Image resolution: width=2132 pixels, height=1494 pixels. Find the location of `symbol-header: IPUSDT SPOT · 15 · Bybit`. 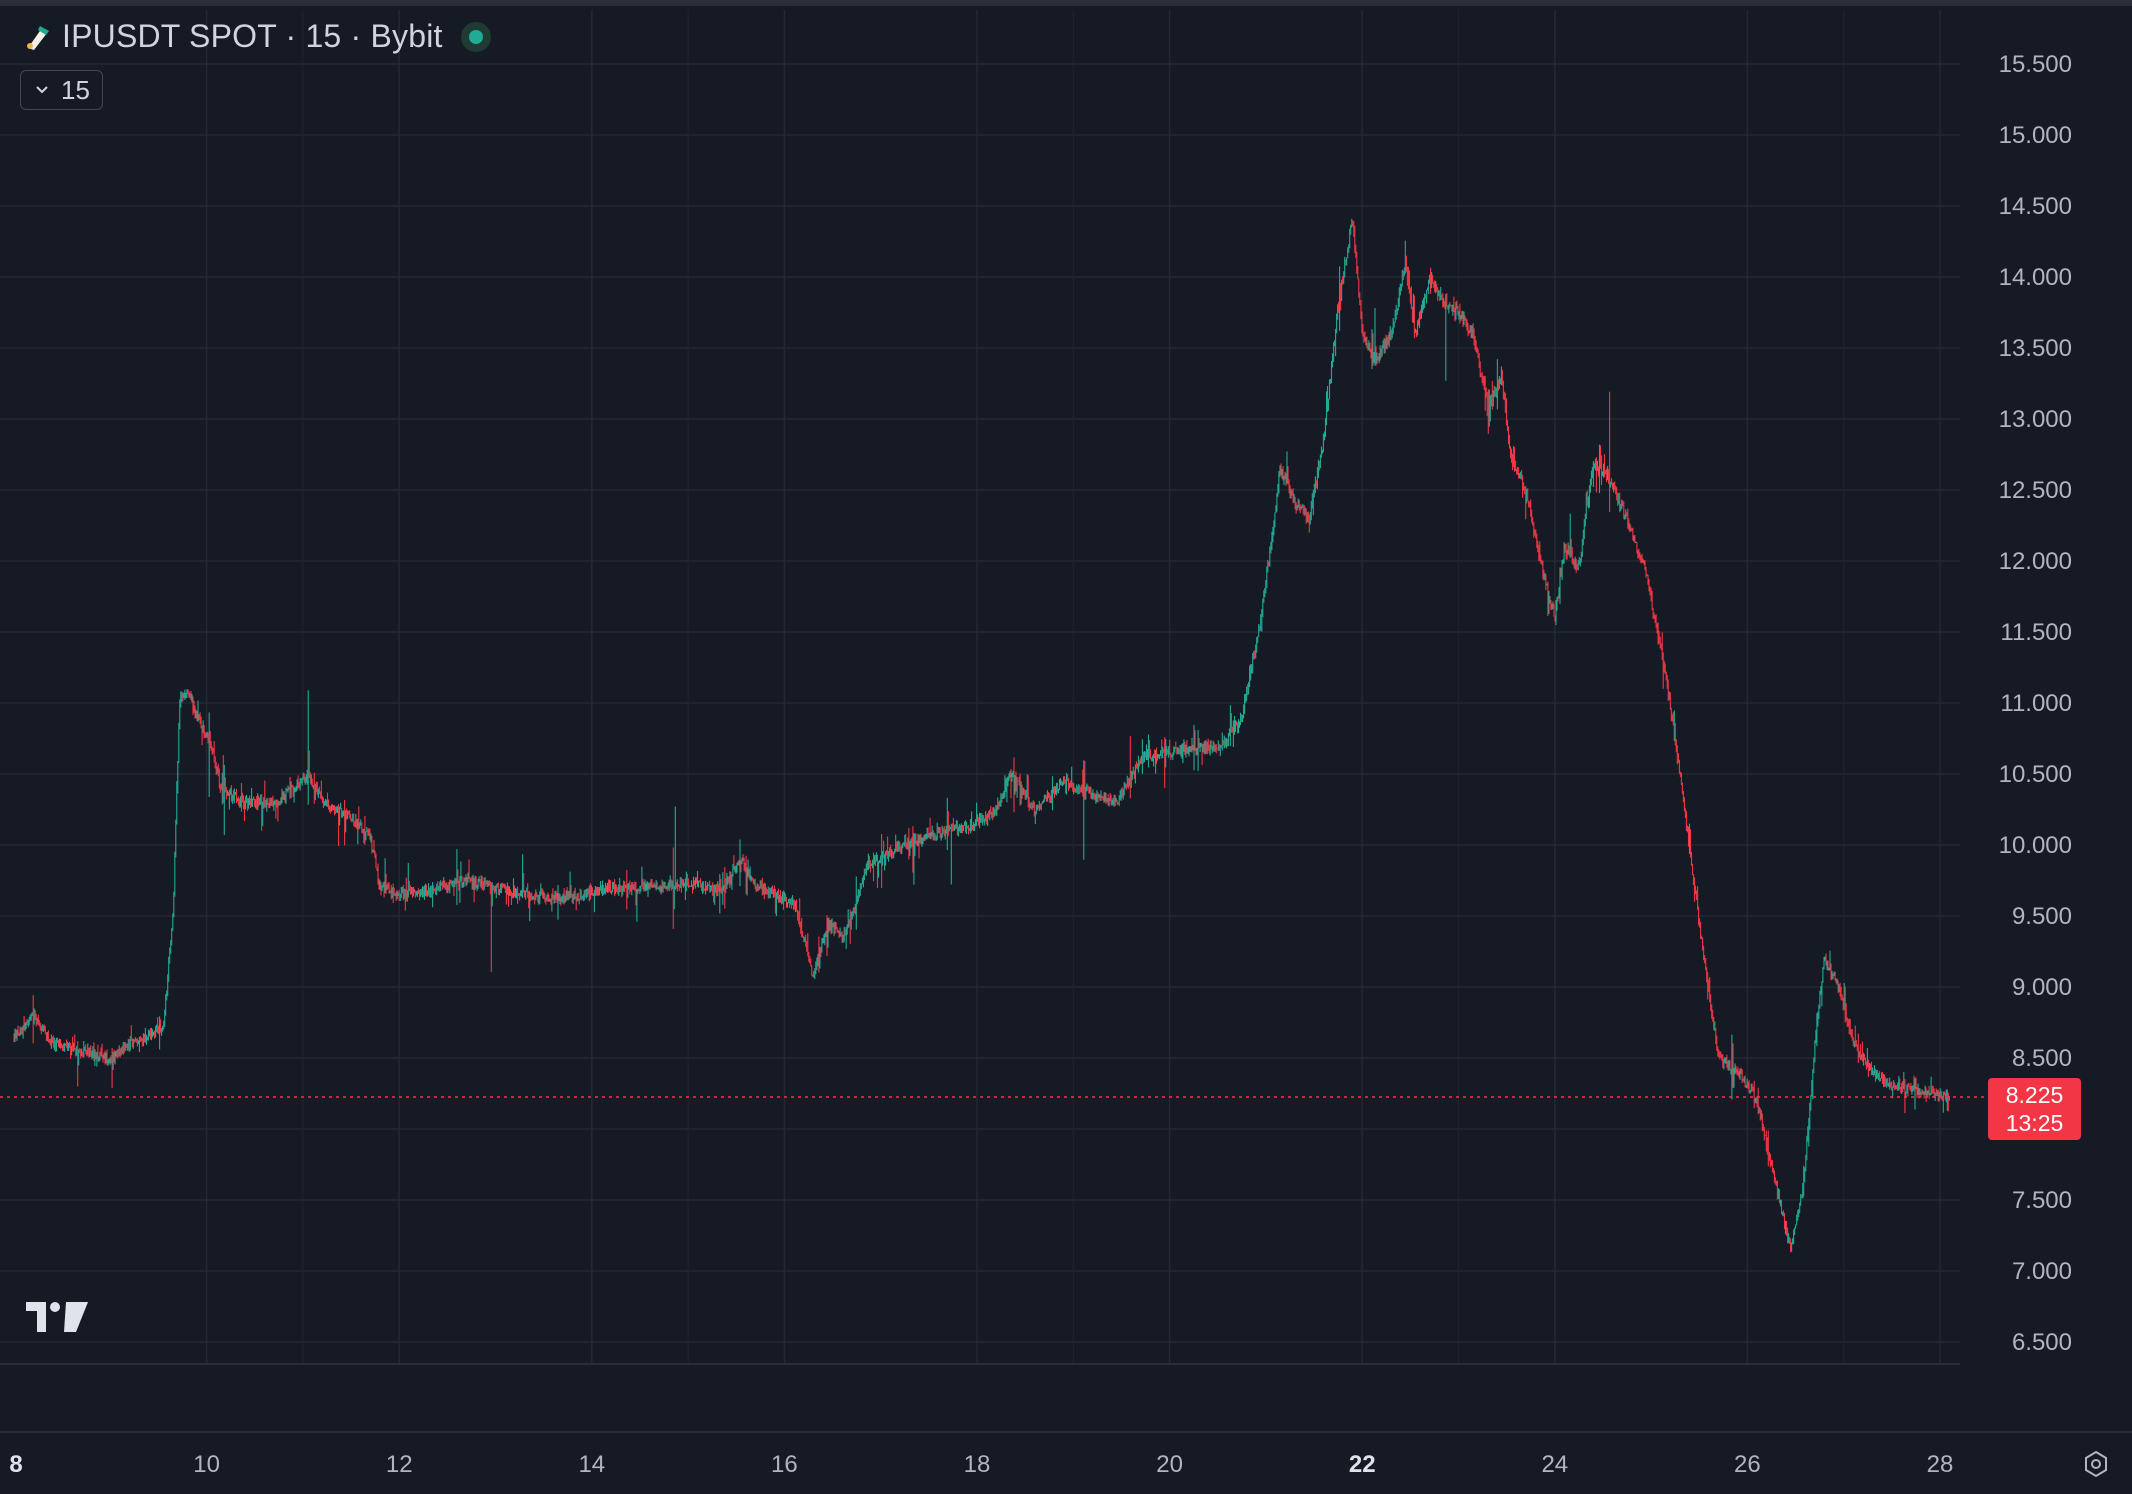

symbol-header: IPUSDT SPOT · 15 · Bybit is located at coordinates (256, 36).